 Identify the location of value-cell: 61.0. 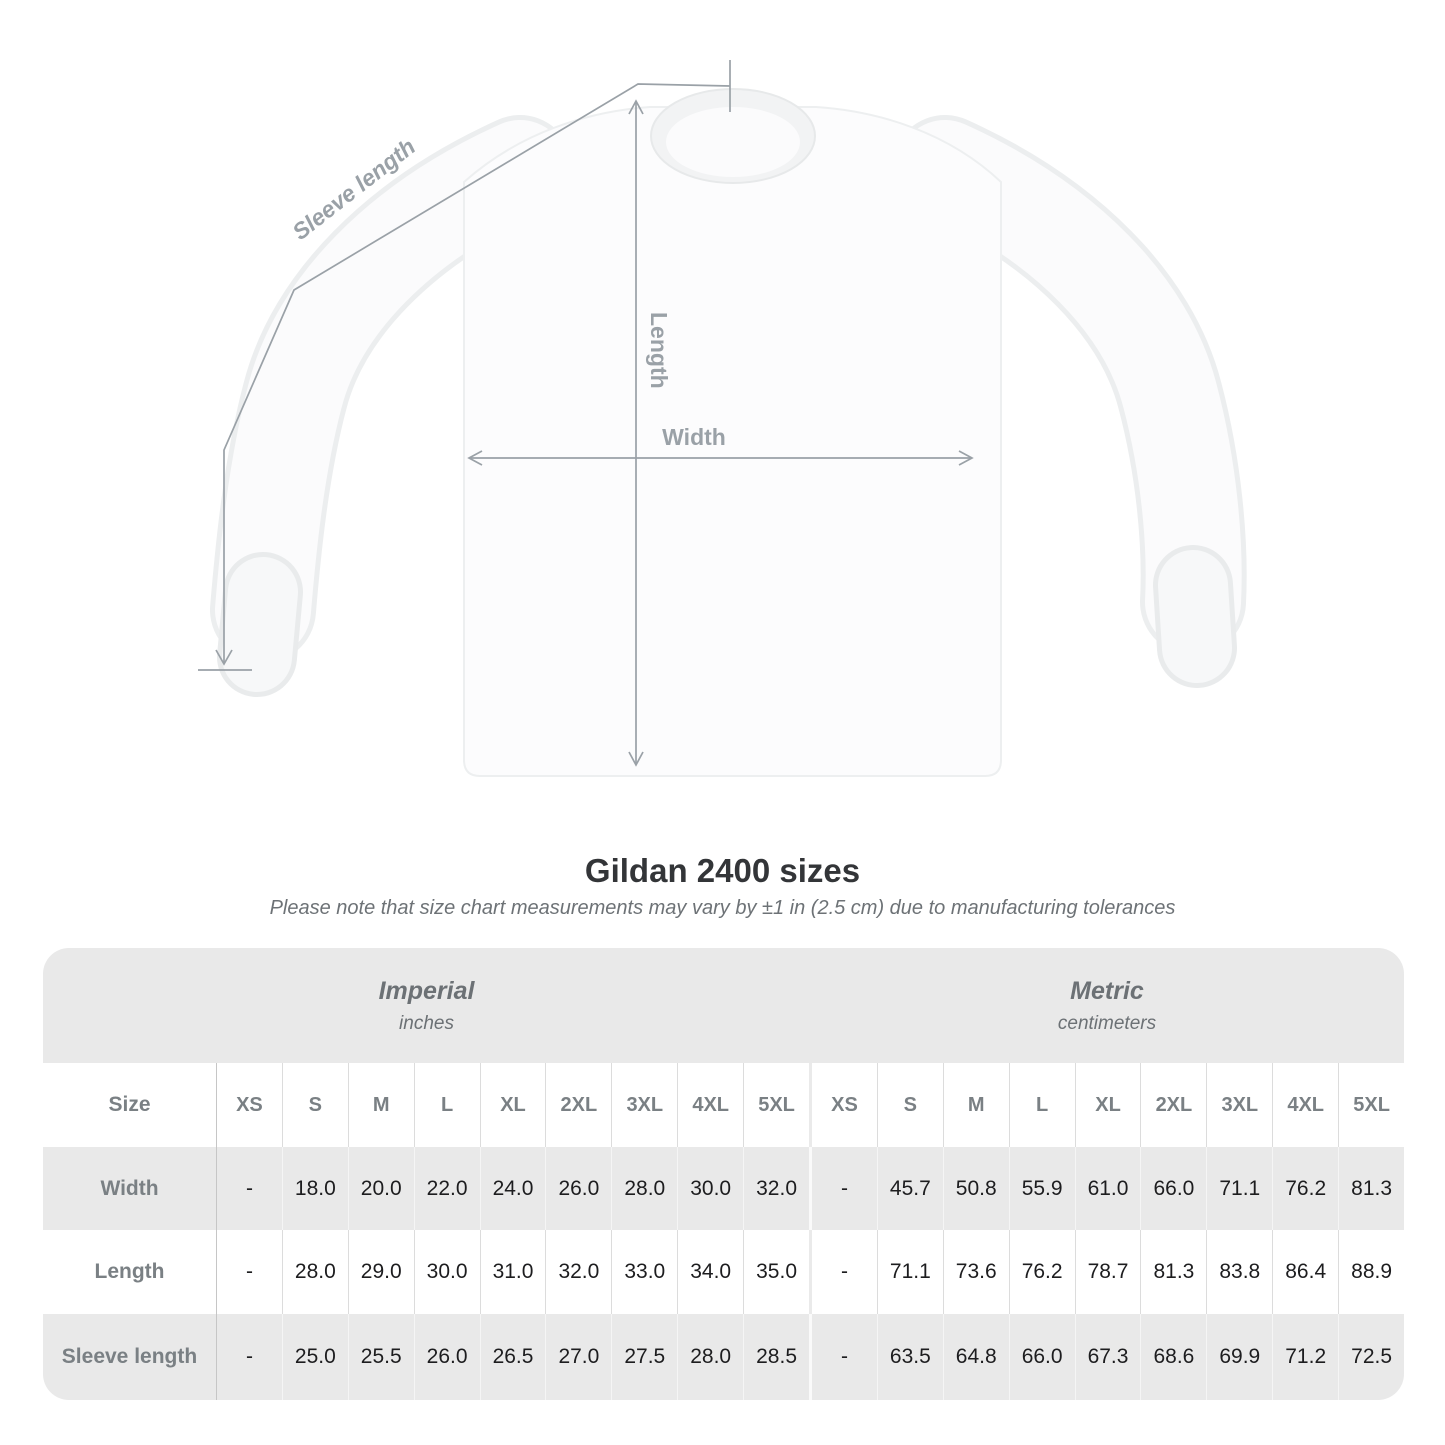
(1107, 1188).